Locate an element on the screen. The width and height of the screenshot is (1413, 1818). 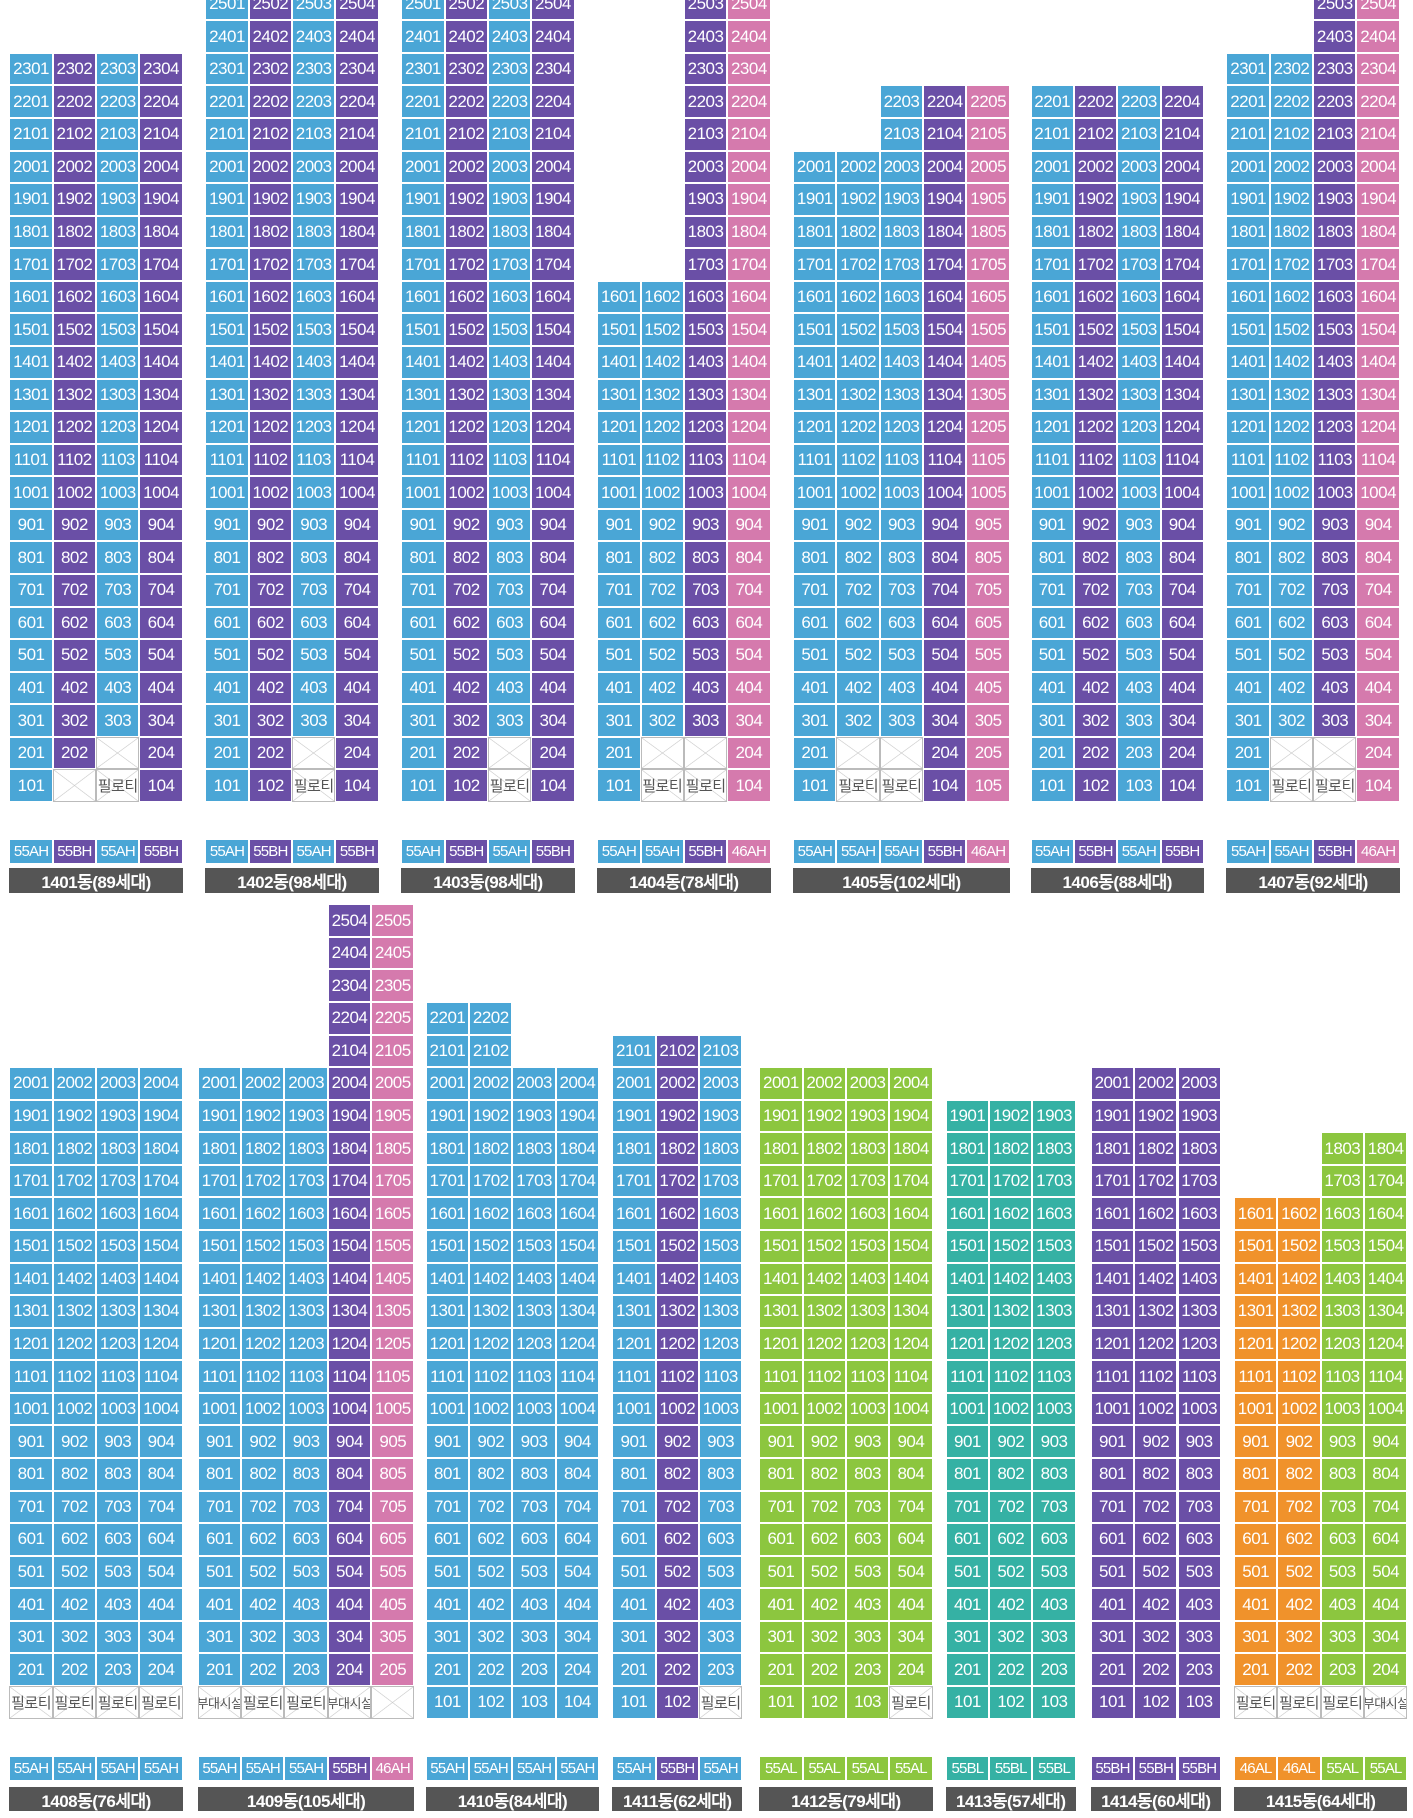
unit-cell: 1404 is located at coordinates (357, 362).